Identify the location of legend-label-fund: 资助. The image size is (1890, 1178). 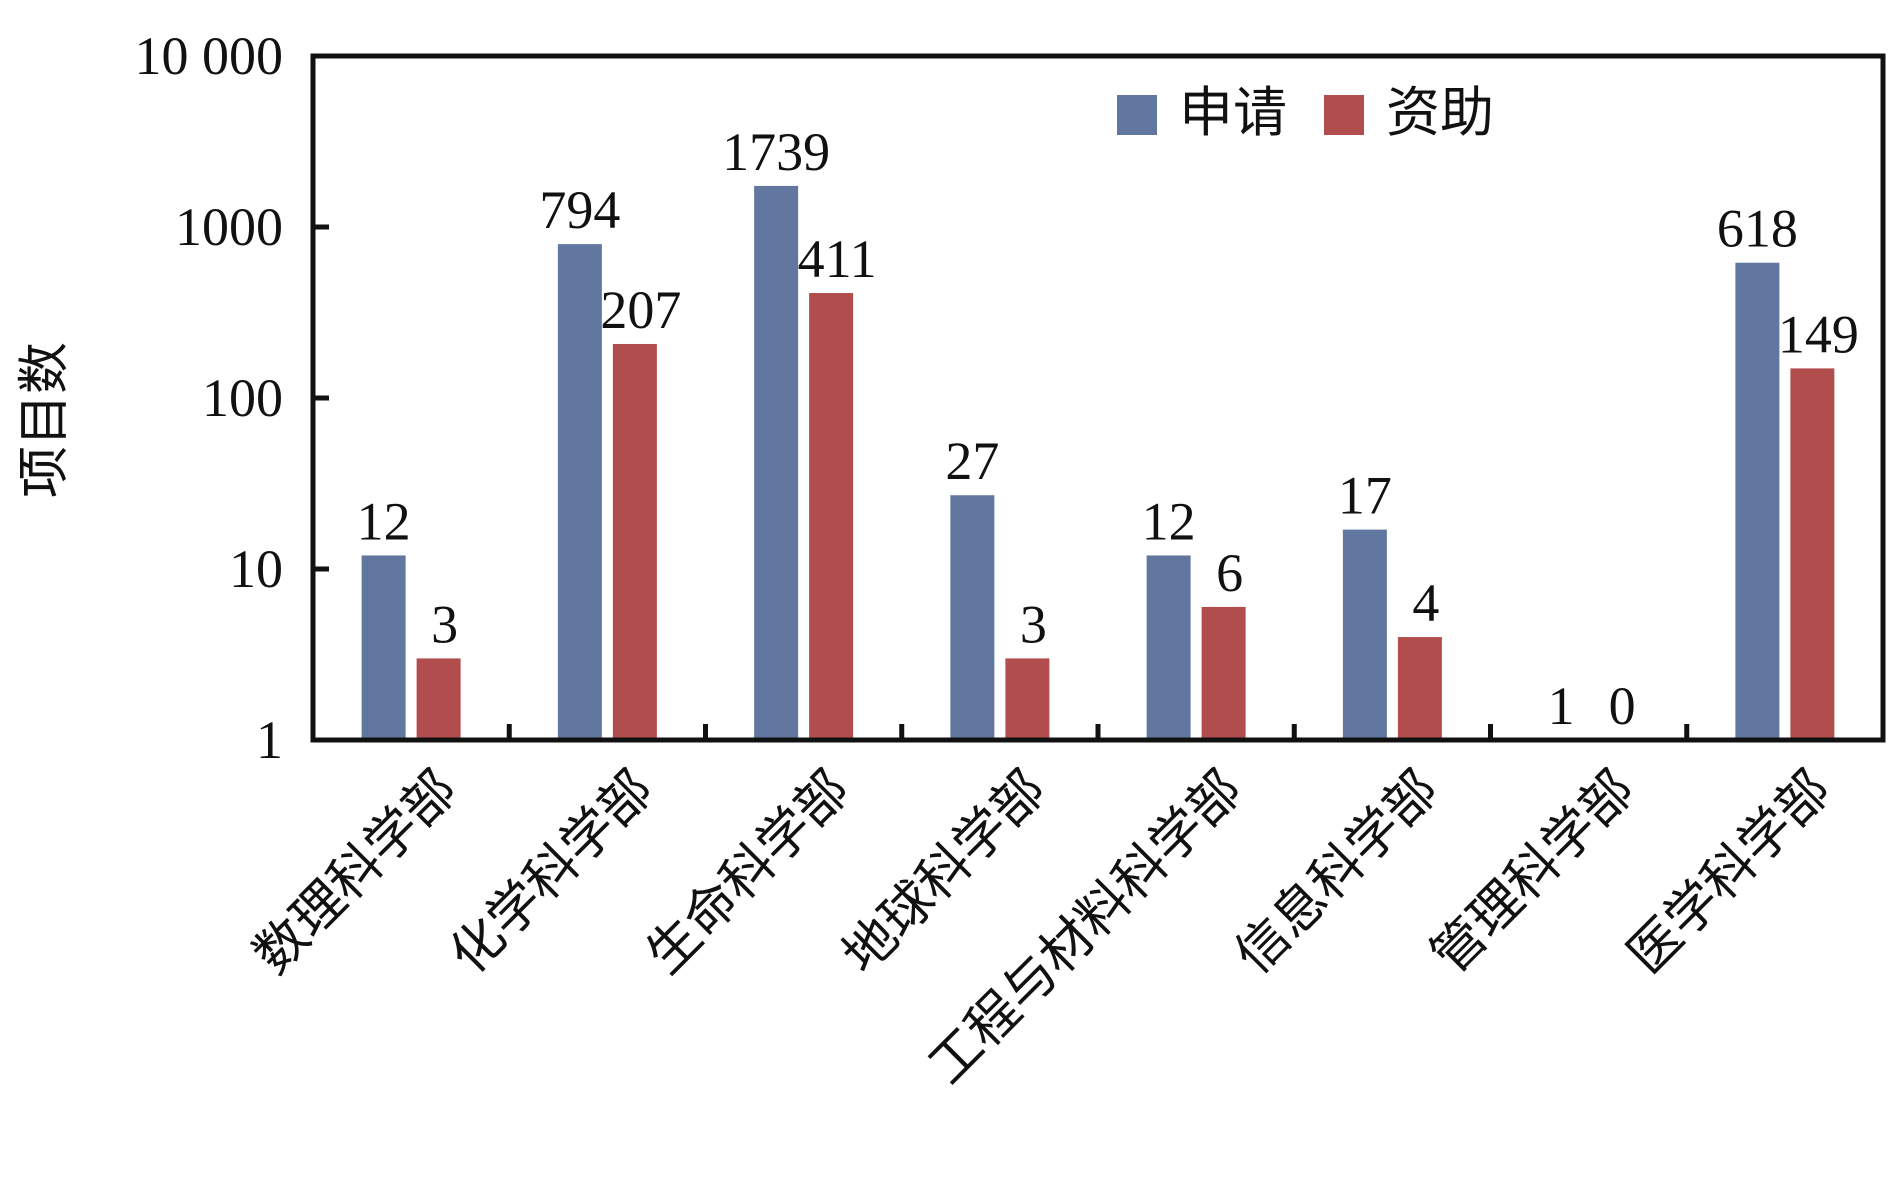
(1440, 112).